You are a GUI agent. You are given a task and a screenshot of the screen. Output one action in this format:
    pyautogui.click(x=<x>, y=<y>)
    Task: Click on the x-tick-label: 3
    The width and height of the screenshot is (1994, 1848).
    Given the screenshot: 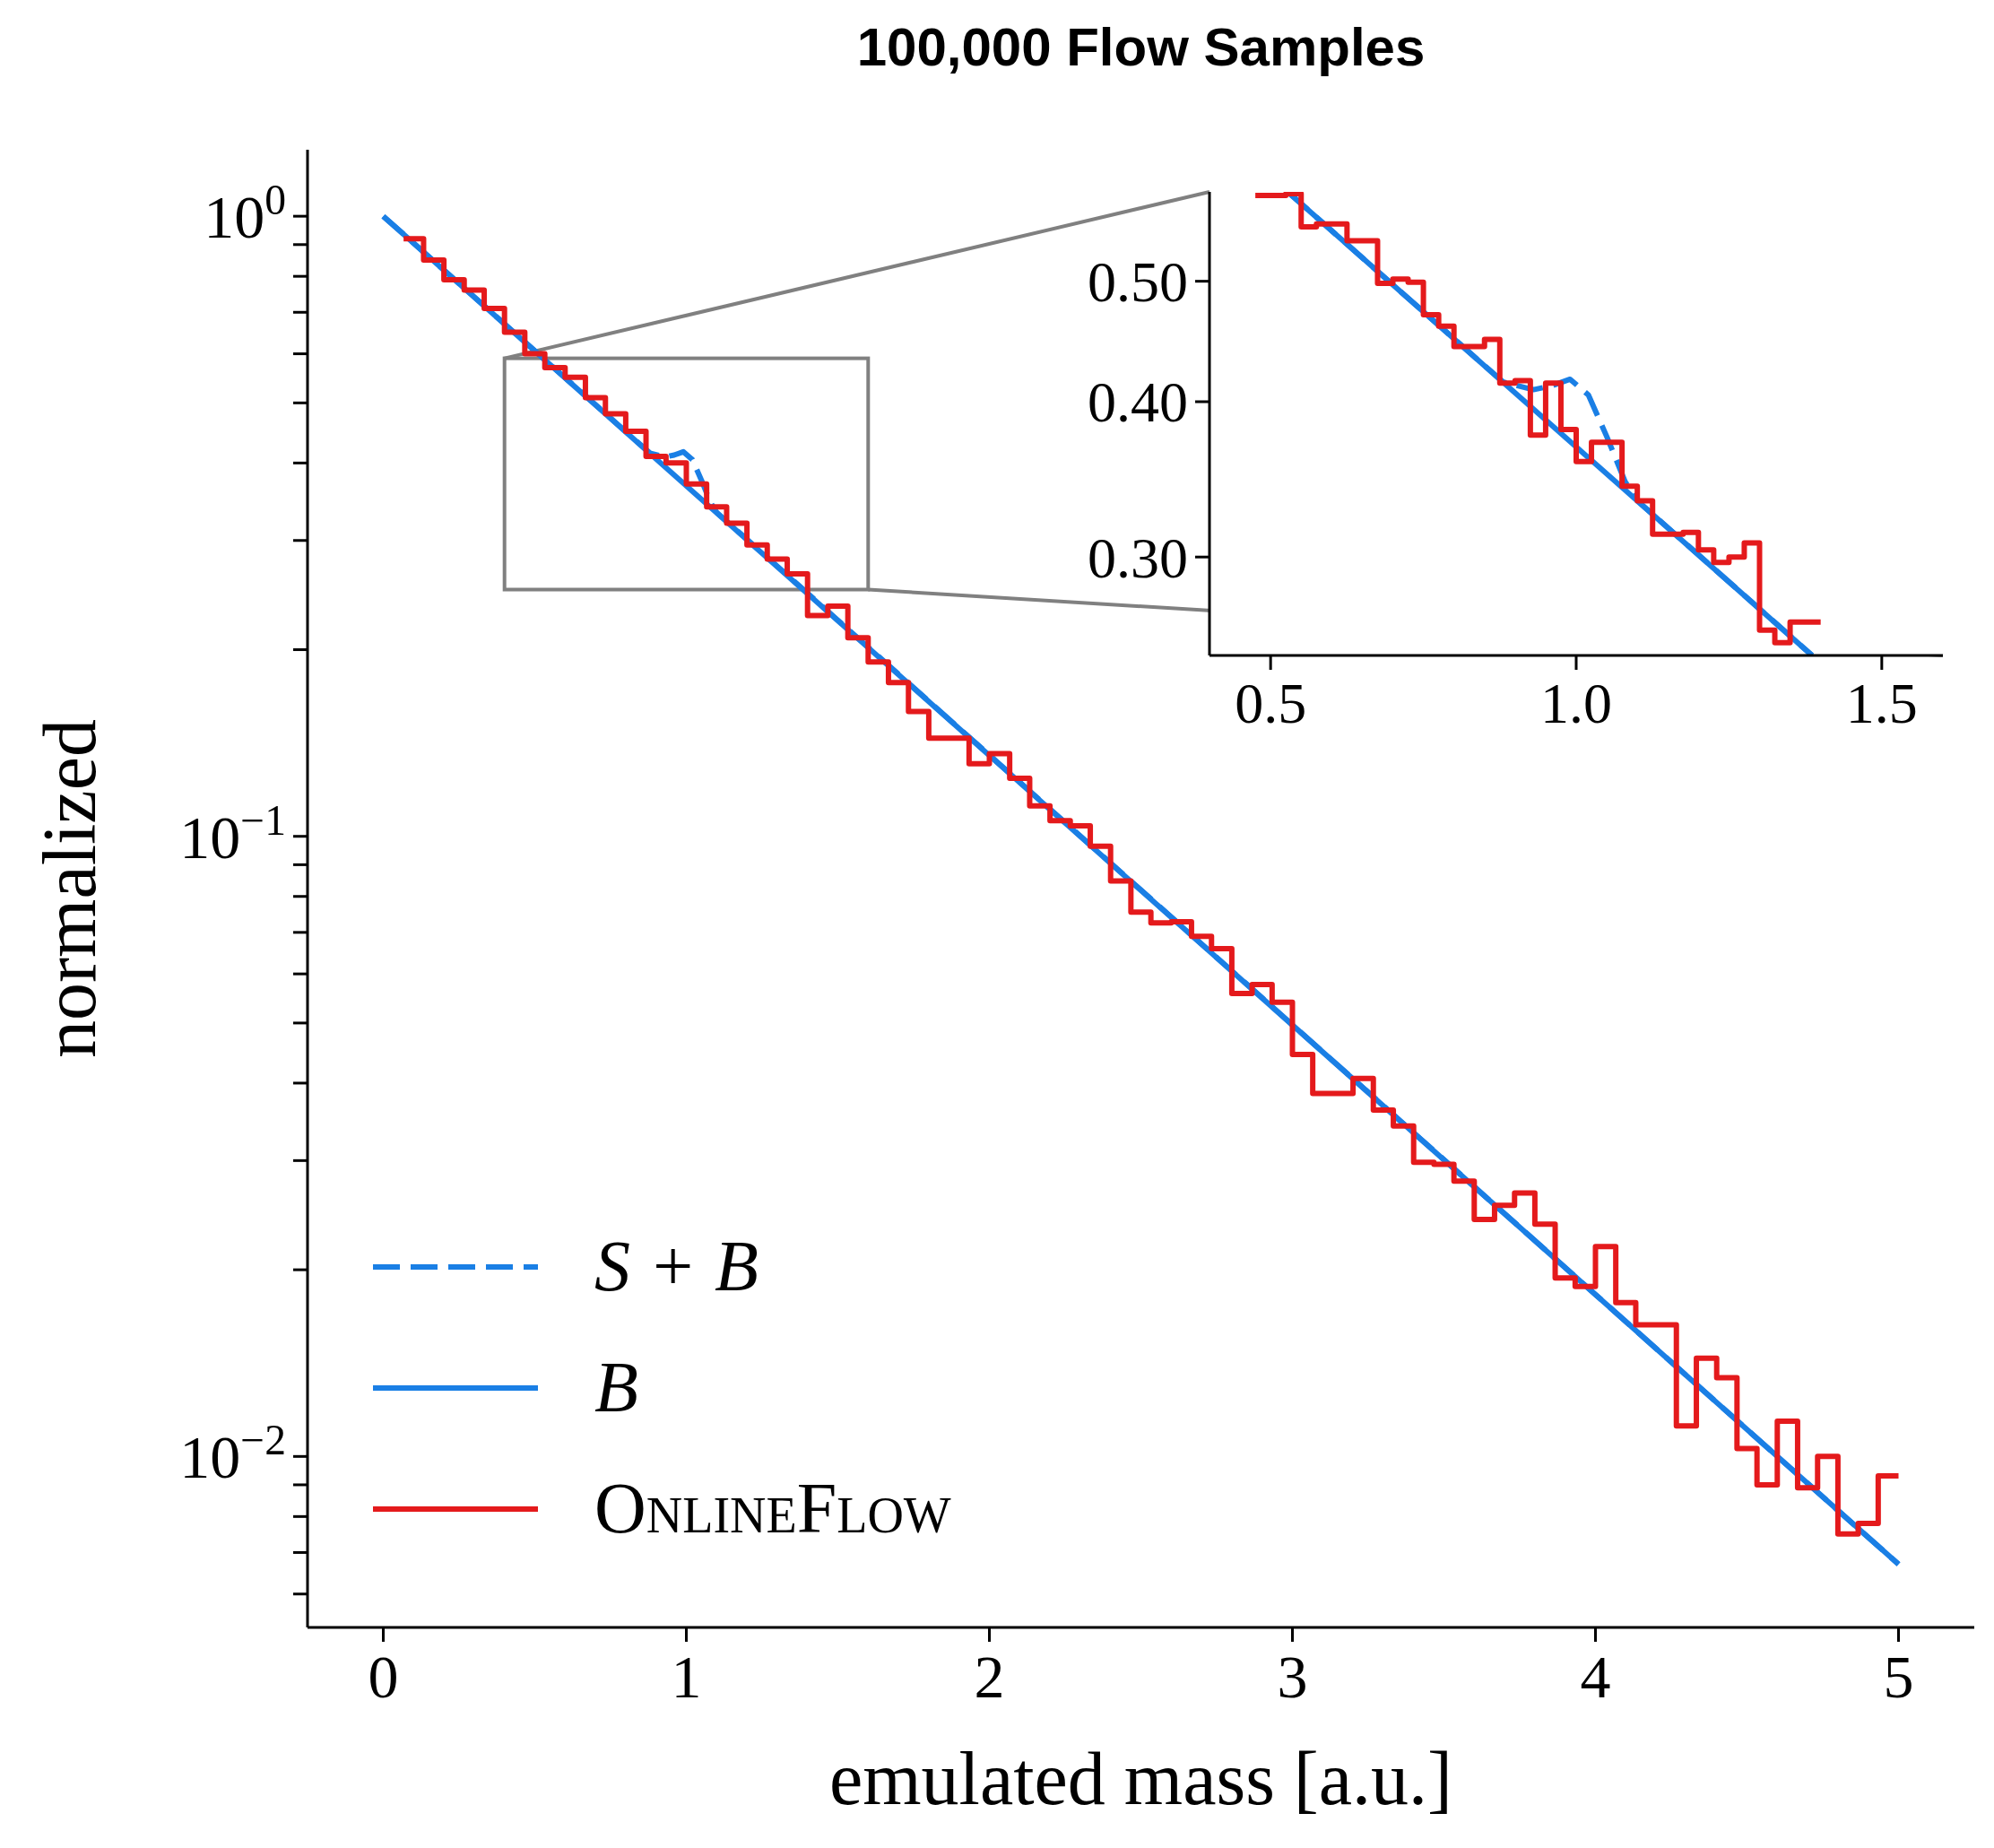 What is the action you would take?
    pyautogui.click(x=1292, y=1677)
    